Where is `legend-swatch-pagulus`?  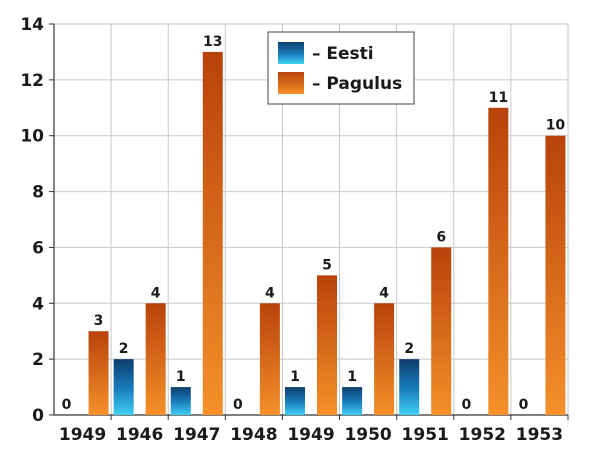 legend-swatch-pagulus is located at coordinates (291, 83).